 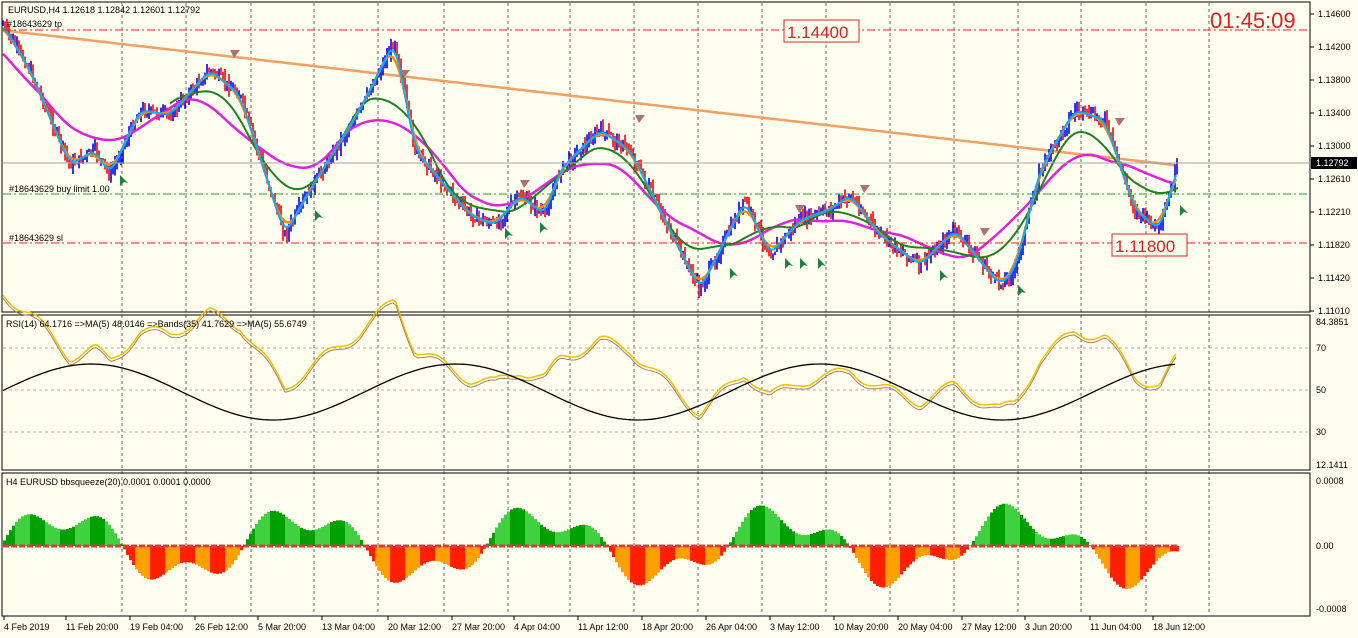 What do you see at coordinates (1334, 14) in the screenshot?
I see `price-label: 1.14600` at bounding box center [1334, 14].